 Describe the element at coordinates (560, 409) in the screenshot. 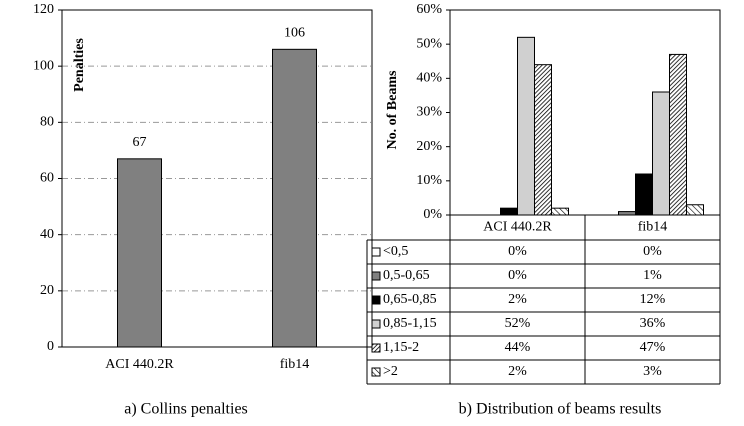

I see `caption: b) Distribution of beams results` at that location.